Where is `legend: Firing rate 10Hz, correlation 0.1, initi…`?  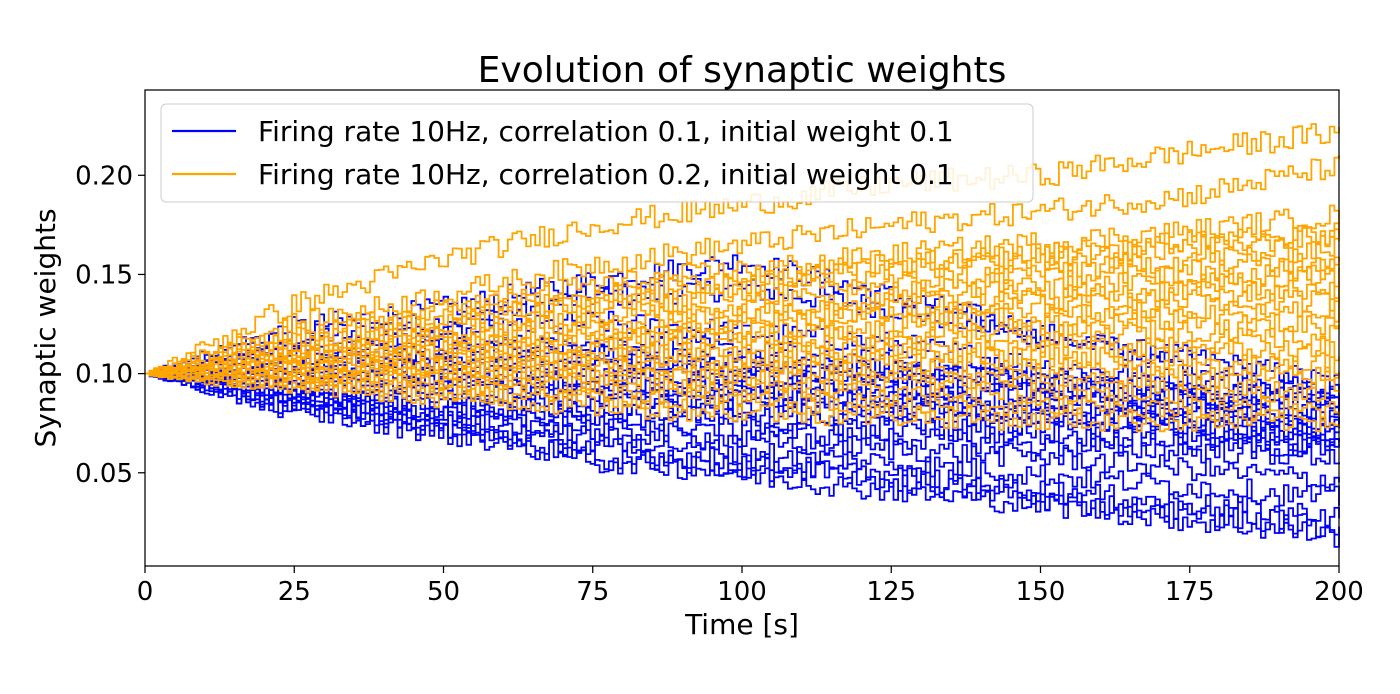 legend: Firing rate 10Hz, correlation 0.1, initi… is located at coordinates (597, 153).